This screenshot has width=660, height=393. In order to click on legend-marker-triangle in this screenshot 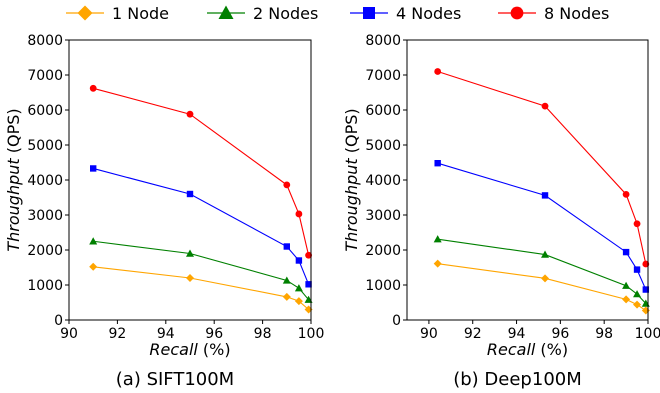, I will do `click(226, 13)`.